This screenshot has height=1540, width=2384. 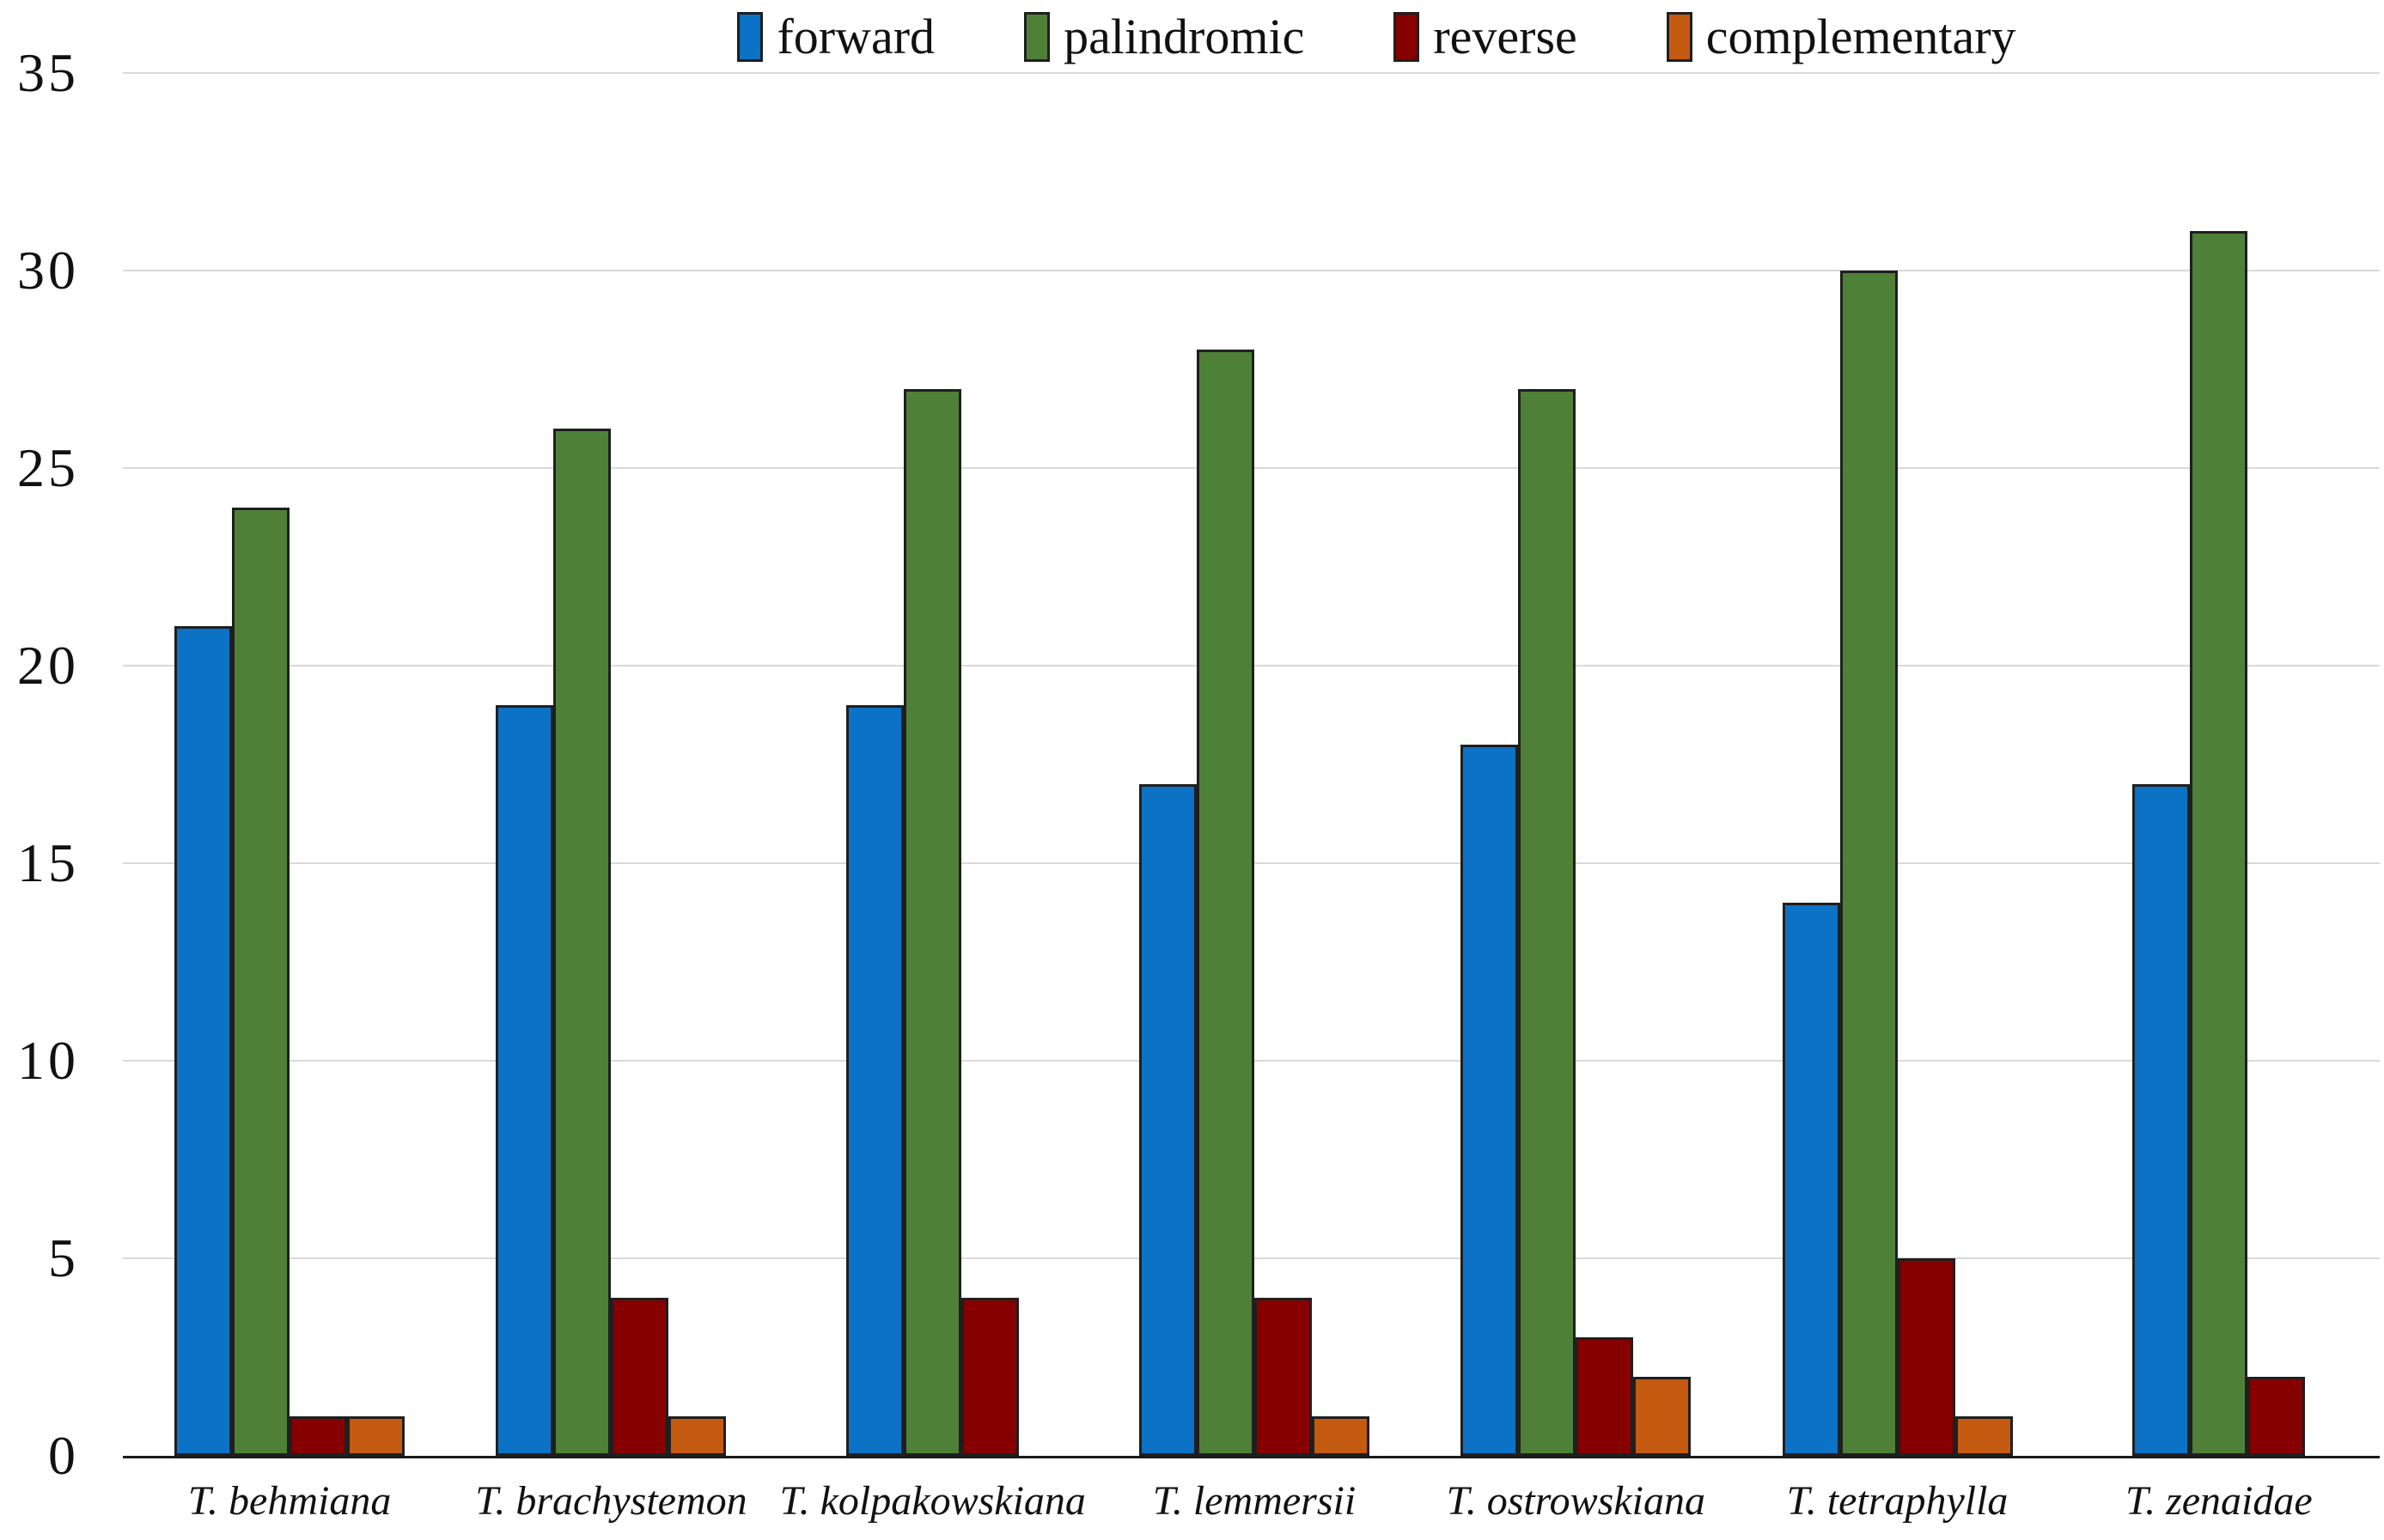 What do you see at coordinates (1407, 37) in the screenshot?
I see `legend-swatch-reverse` at bounding box center [1407, 37].